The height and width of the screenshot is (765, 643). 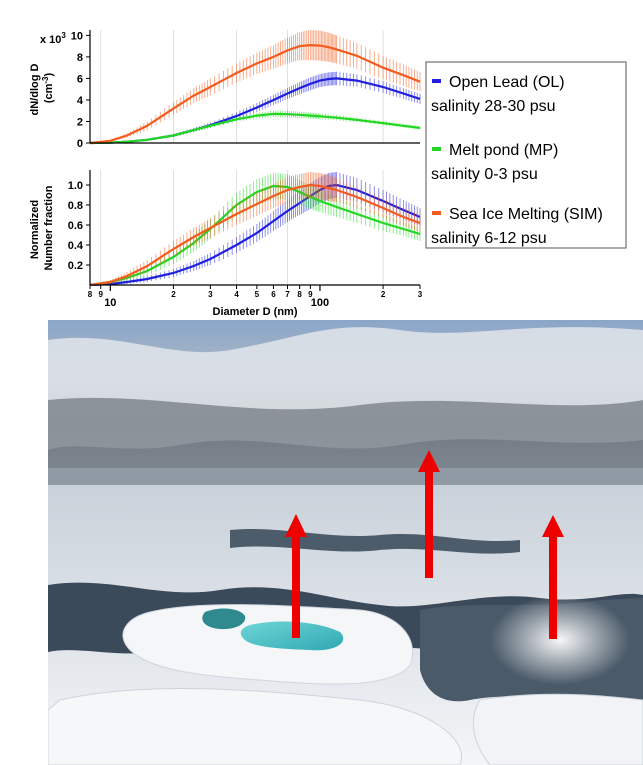 I want to click on bottom-y-tick-label: 0.8, so click(x=75, y=206).